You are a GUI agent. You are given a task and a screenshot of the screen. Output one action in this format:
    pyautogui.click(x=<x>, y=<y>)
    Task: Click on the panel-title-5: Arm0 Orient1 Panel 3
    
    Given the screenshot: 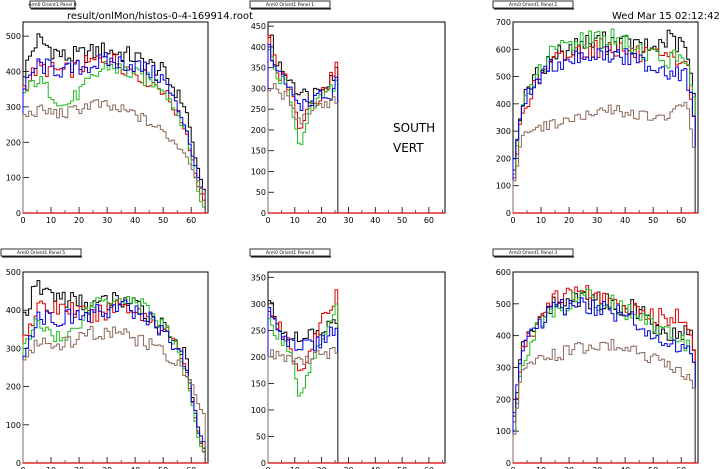 What is the action you would take?
    pyautogui.click(x=533, y=253)
    